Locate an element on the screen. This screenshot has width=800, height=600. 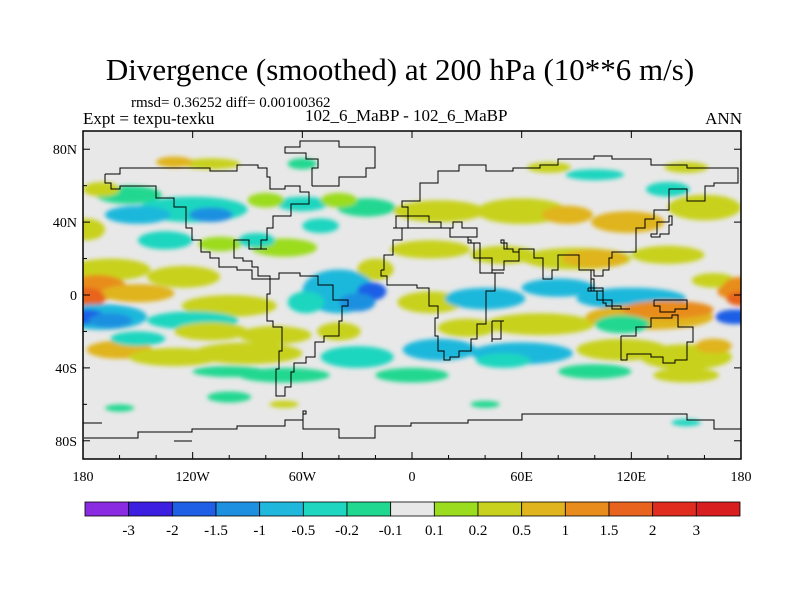
y-tick-label: 0 is located at coordinates (73, 296).